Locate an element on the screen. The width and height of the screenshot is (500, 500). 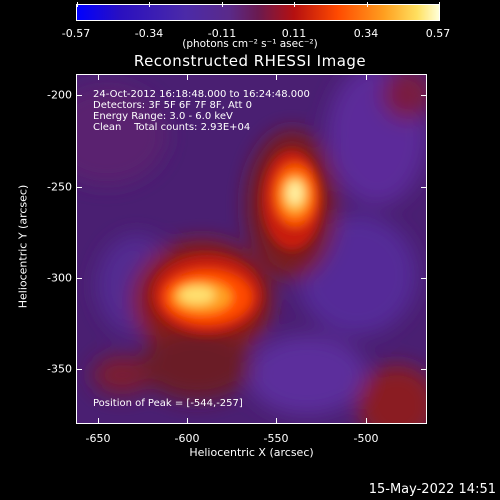
info-energy-range: Energy Range: 3.0 - 6.0 keV is located at coordinates (163, 116).